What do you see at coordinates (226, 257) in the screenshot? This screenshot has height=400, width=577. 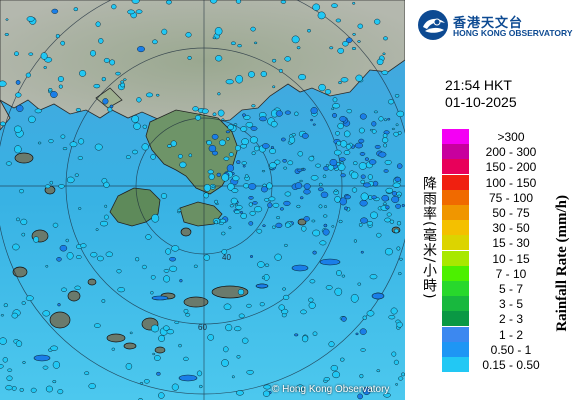 I see `range-label-40: 40` at bounding box center [226, 257].